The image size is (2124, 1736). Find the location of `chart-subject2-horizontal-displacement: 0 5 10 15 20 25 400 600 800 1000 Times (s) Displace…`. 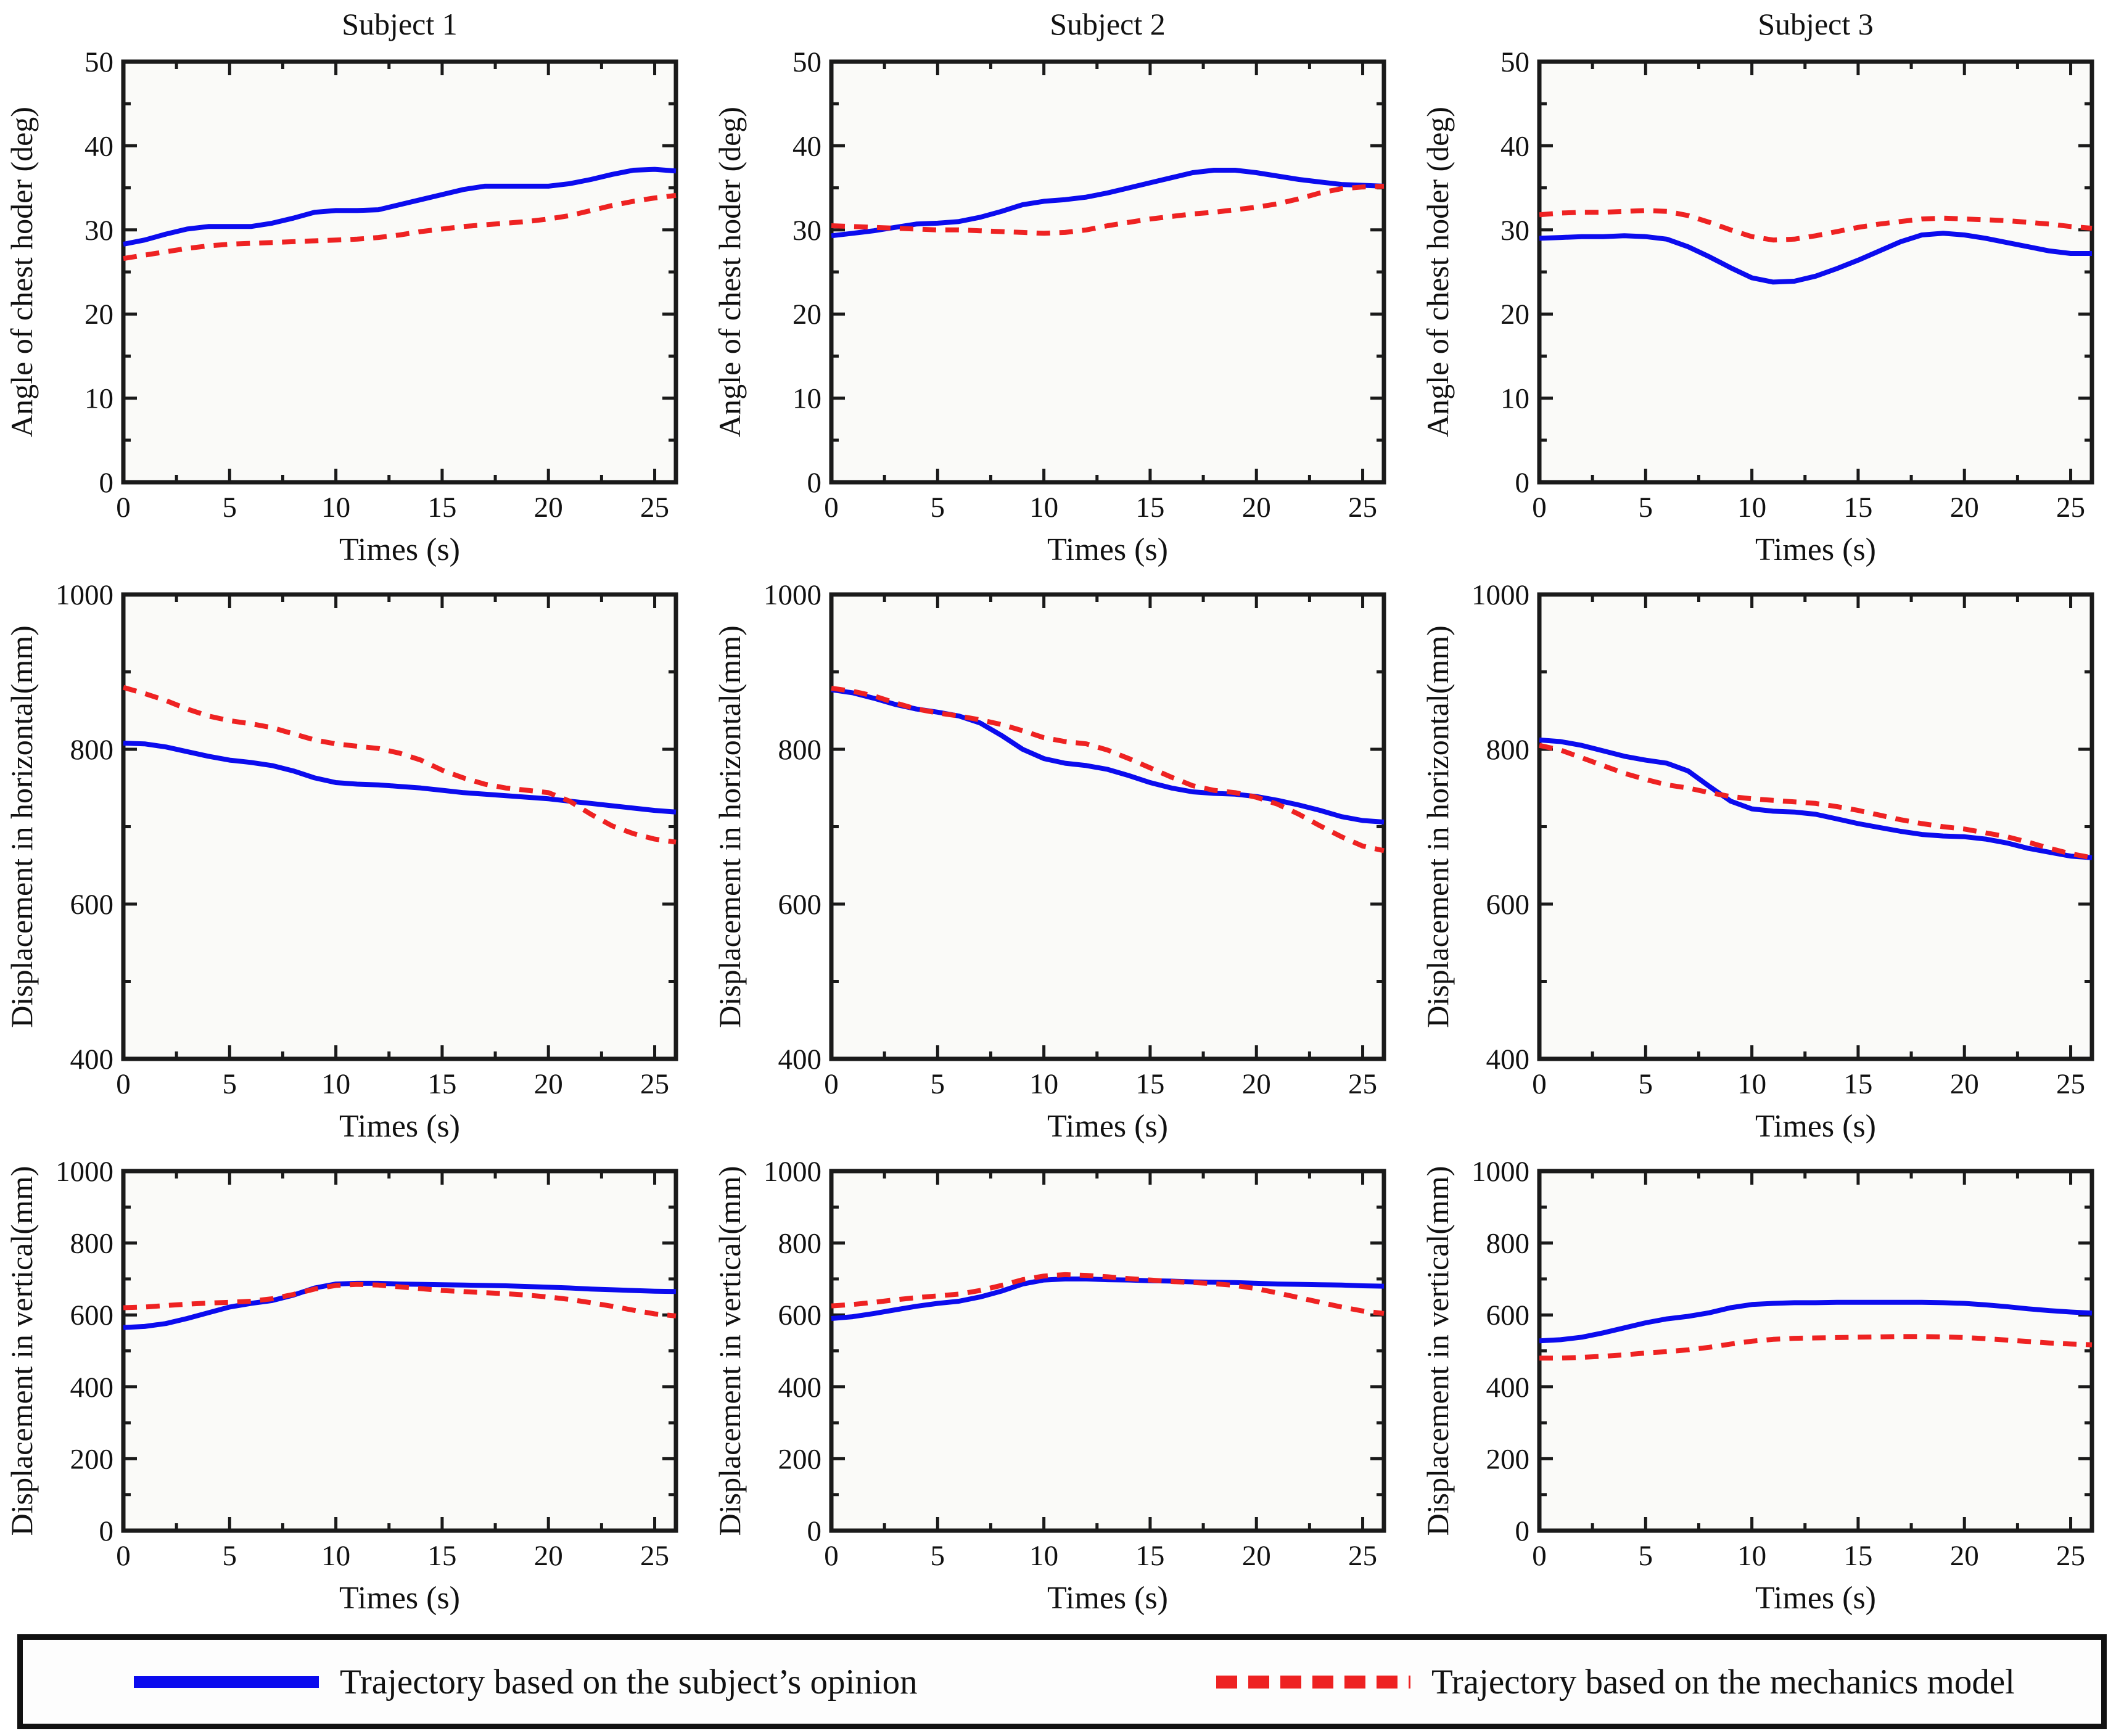

chart-subject2-horizontal-displacement: 0 5 10 15 20 25 400 600 800 1000 Times (s) Displace… is located at coordinates (1049, 862).